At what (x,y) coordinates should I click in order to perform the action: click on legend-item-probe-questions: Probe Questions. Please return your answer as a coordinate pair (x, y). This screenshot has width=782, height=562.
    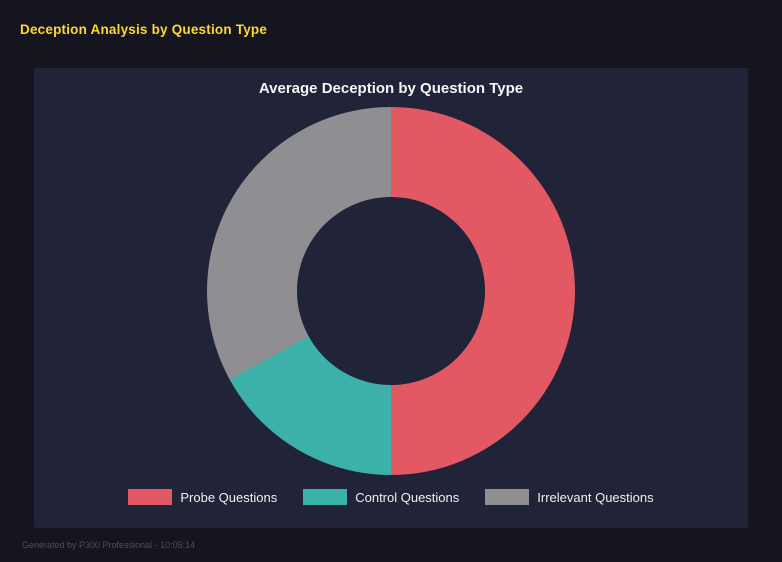
    Looking at the image, I should click on (202, 497).